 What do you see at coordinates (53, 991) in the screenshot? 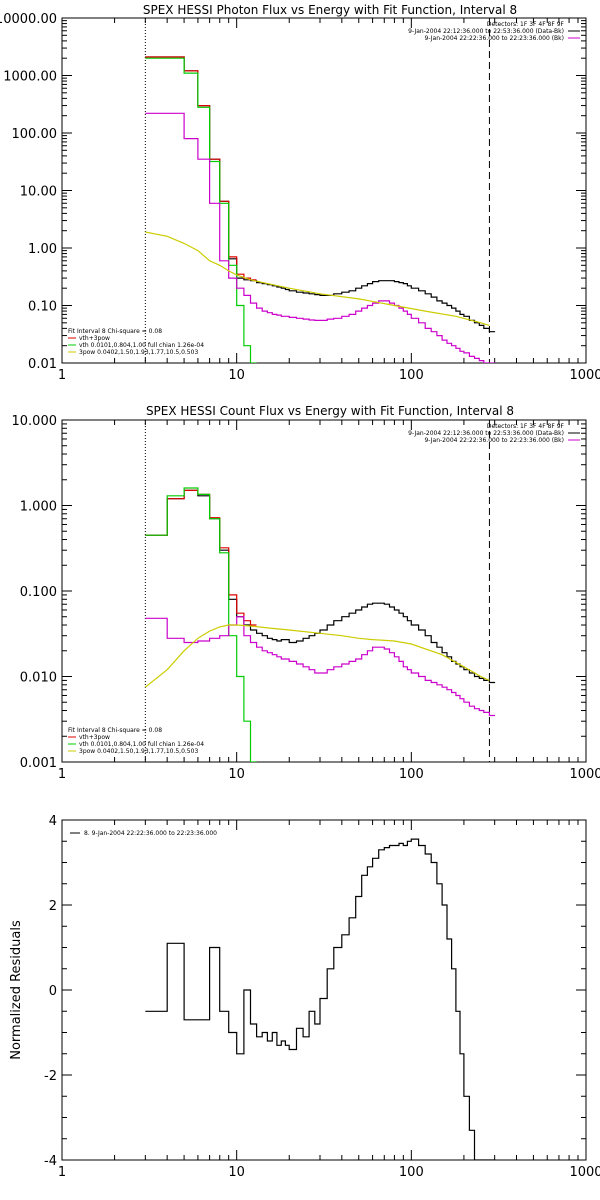
I see `y-tick-label: 0` at bounding box center [53, 991].